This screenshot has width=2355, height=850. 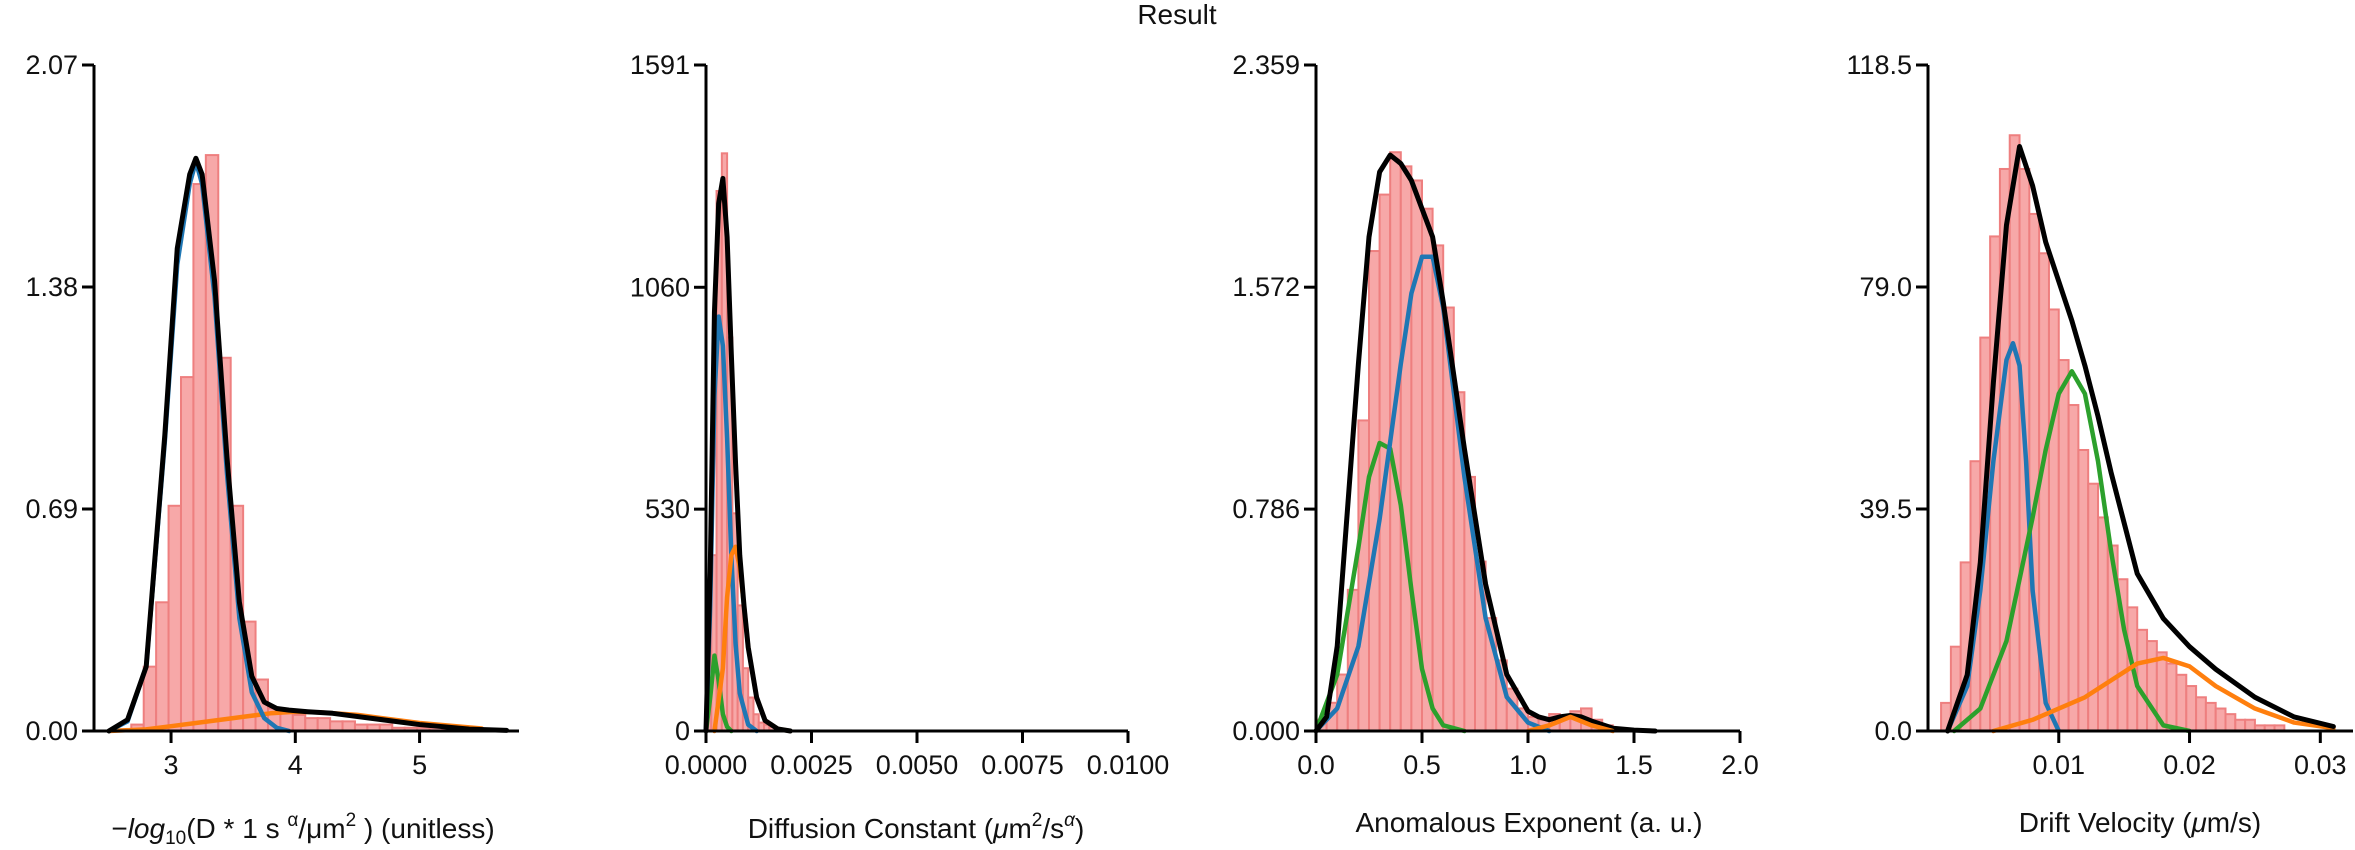 What do you see at coordinates (1177, 15) in the screenshot?
I see `figure-title: Result` at bounding box center [1177, 15].